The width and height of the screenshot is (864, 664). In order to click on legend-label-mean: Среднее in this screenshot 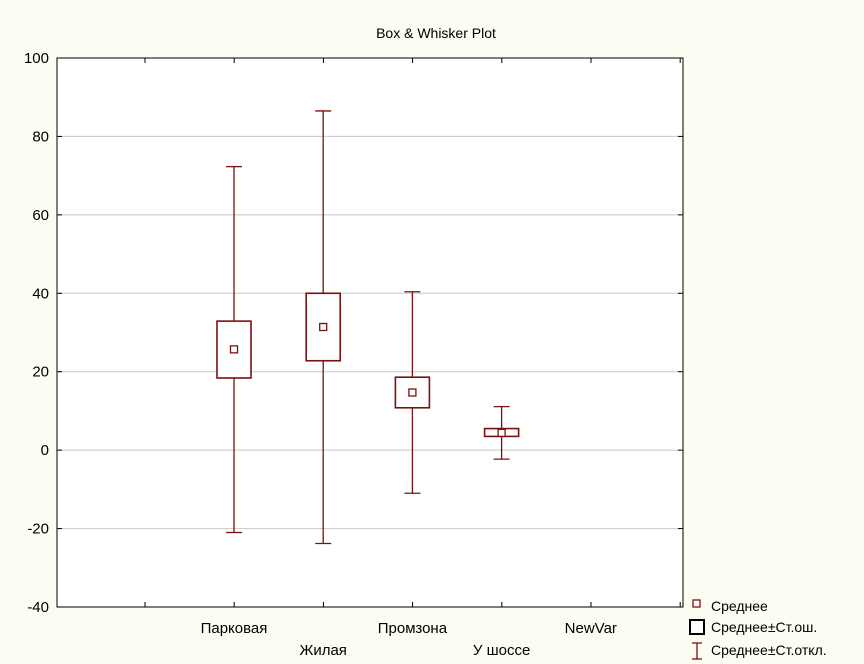, I will do `click(739, 606)`.